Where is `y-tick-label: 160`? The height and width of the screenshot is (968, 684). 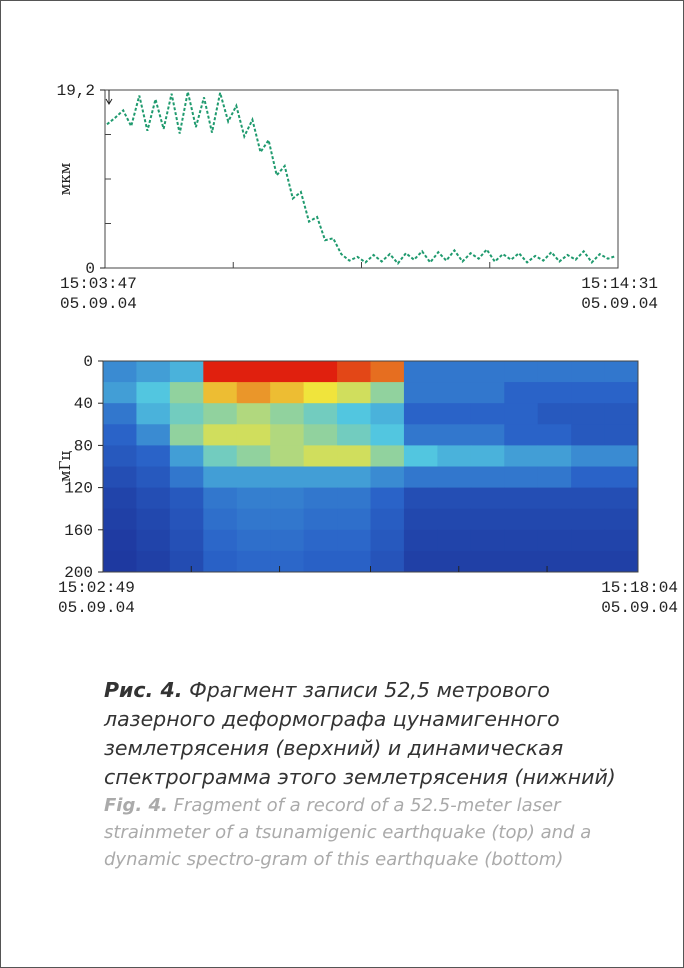 y-tick-label: 160 is located at coordinates (78, 531).